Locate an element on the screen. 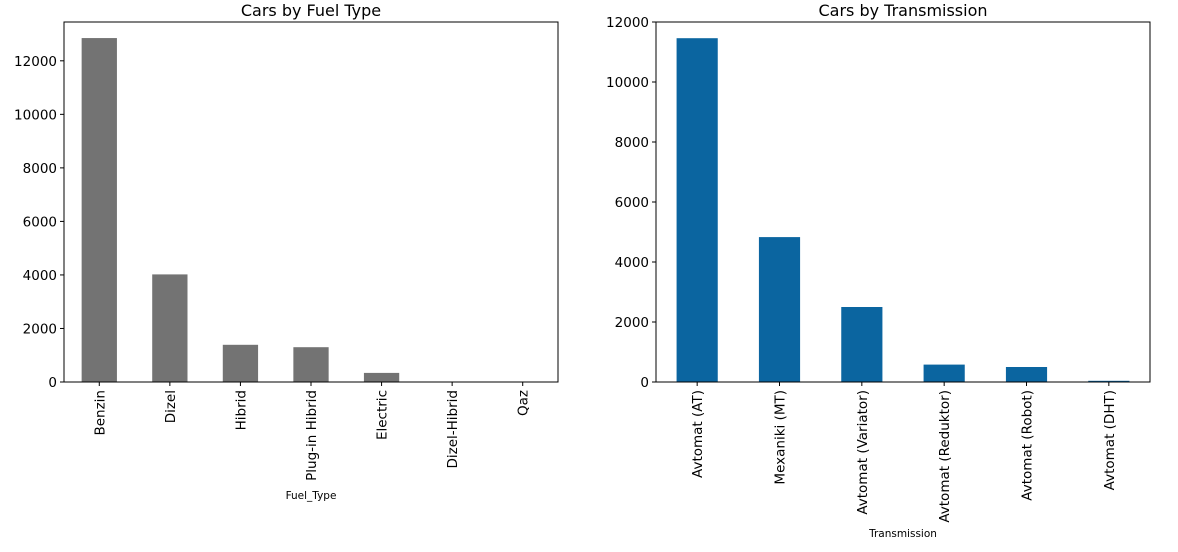  fuel-y-tick-label-3: 6000 is located at coordinates (40, 222).